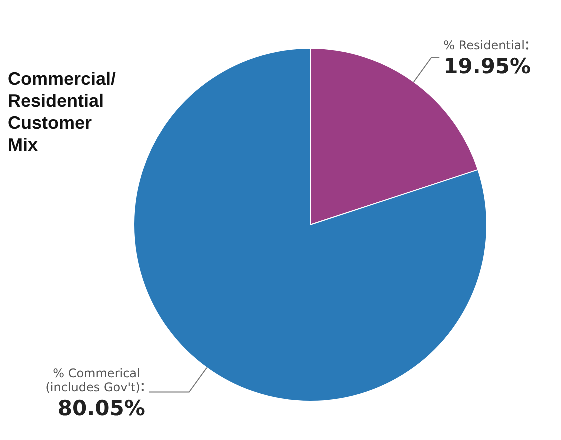  Describe the element at coordinates (63, 112) in the screenshot. I see `text: Commercial/ Residential Customer Mix` at that location.